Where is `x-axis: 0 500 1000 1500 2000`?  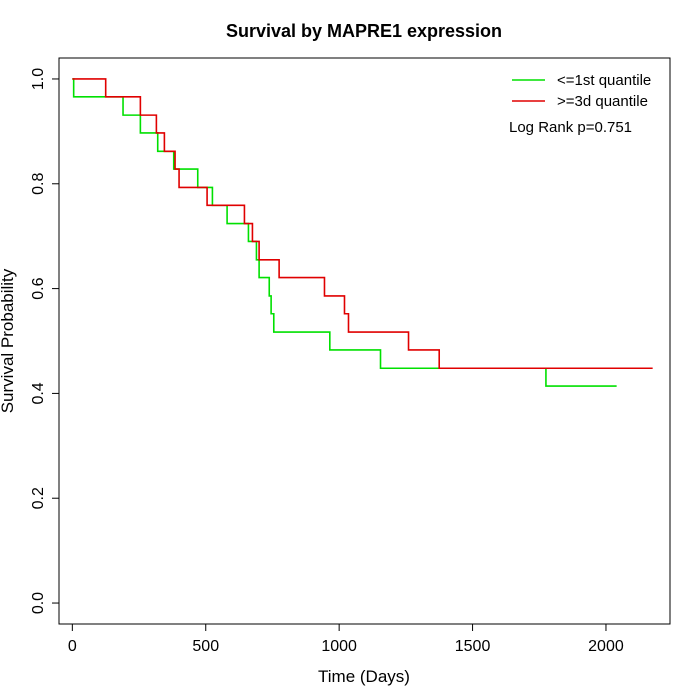 x-axis: 0 500 1000 1500 2000 is located at coordinates (346, 639).